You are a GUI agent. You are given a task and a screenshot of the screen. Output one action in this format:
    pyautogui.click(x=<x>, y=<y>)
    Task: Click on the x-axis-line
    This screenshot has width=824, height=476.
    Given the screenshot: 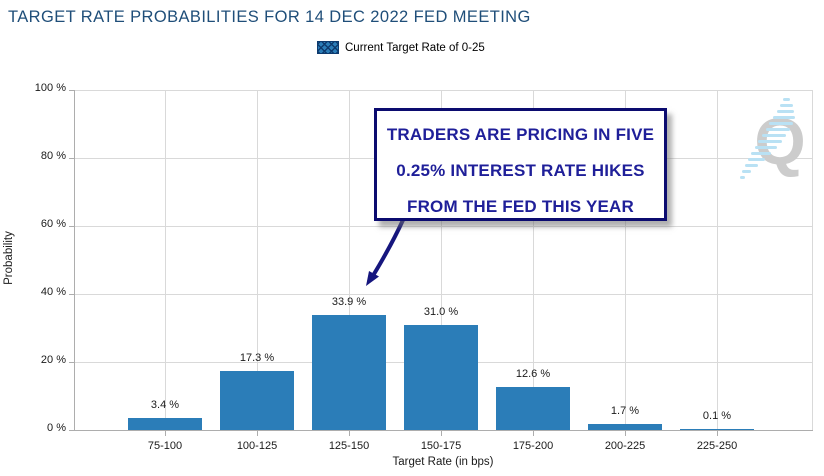 What is the action you would take?
    pyautogui.click(x=443, y=430)
    